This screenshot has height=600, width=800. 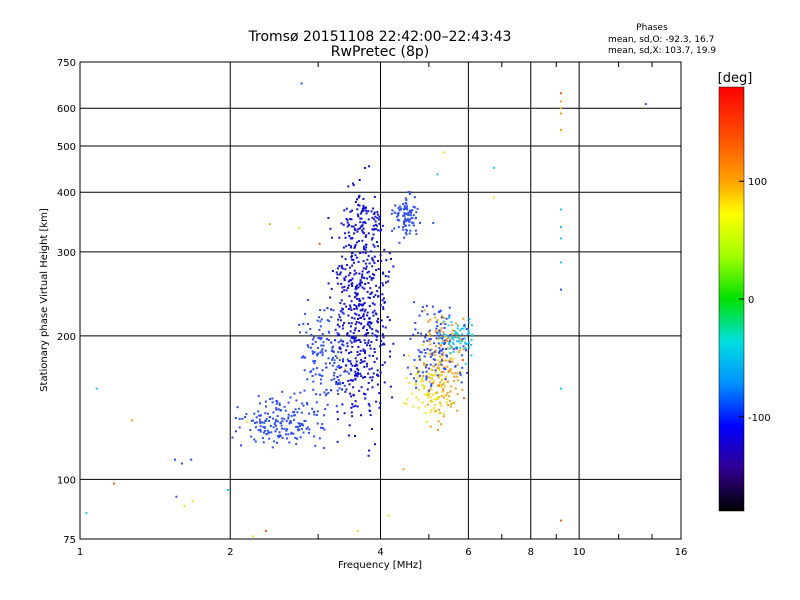 What do you see at coordinates (66, 147) in the screenshot?
I see `y-tick-label: 500` at bounding box center [66, 147].